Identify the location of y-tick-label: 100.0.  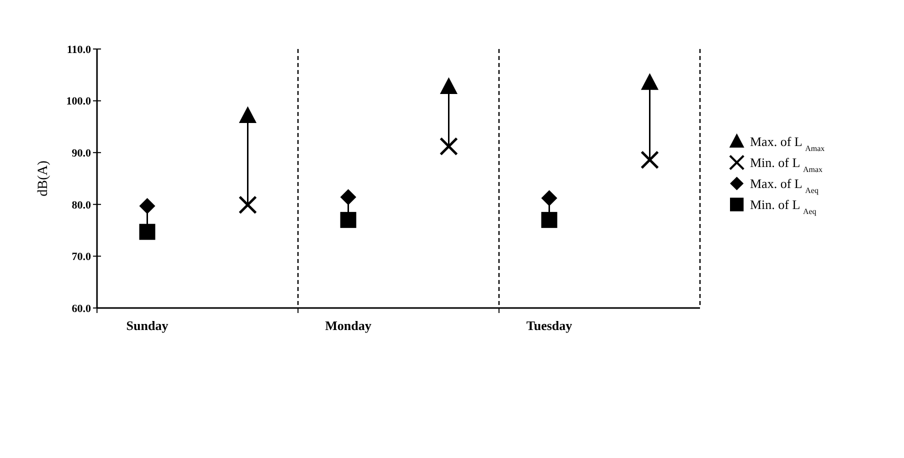
(79, 102).